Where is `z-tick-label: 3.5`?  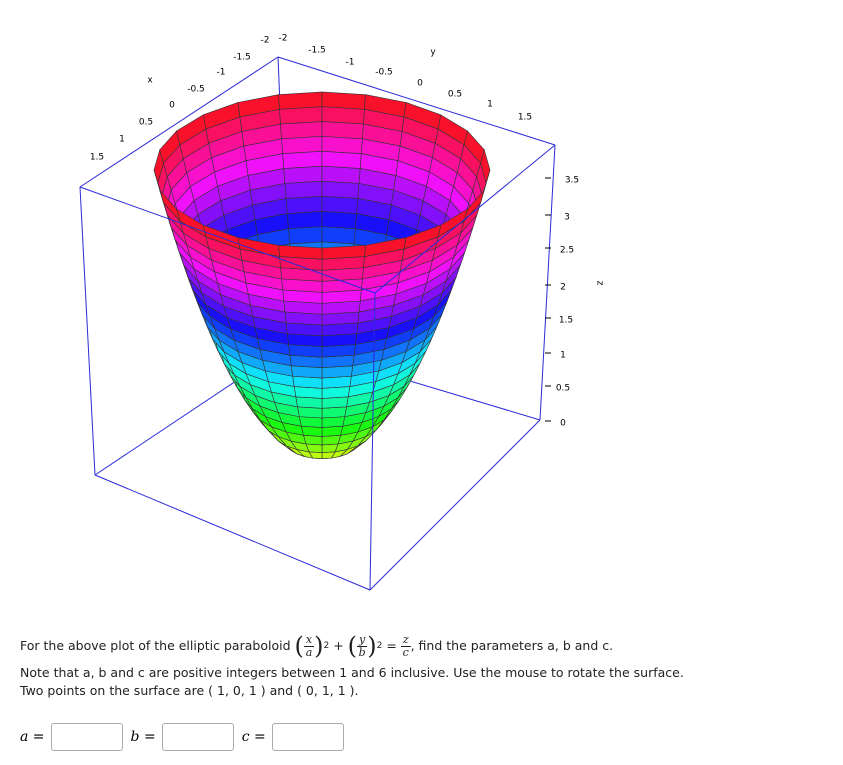 z-tick-label: 3.5 is located at coordinates (572, 181).